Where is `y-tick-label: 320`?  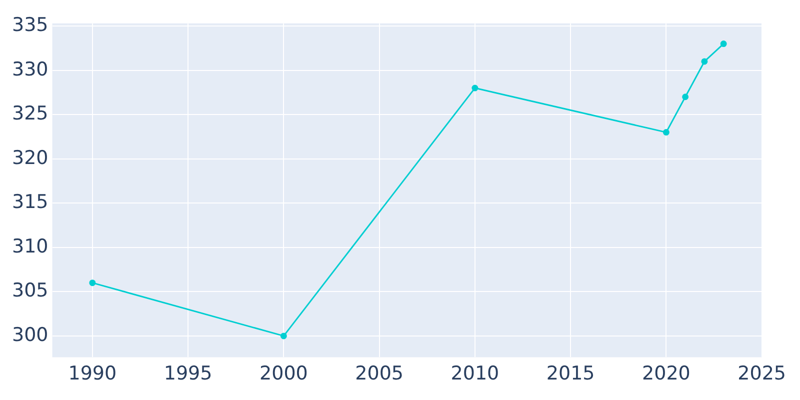 y-tick-label: 320 is located at coordinates (30, 157).